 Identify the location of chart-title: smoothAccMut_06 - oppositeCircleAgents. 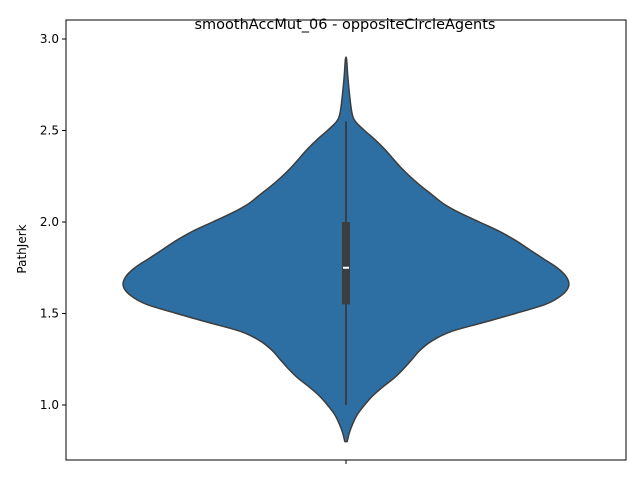
(345, 25).